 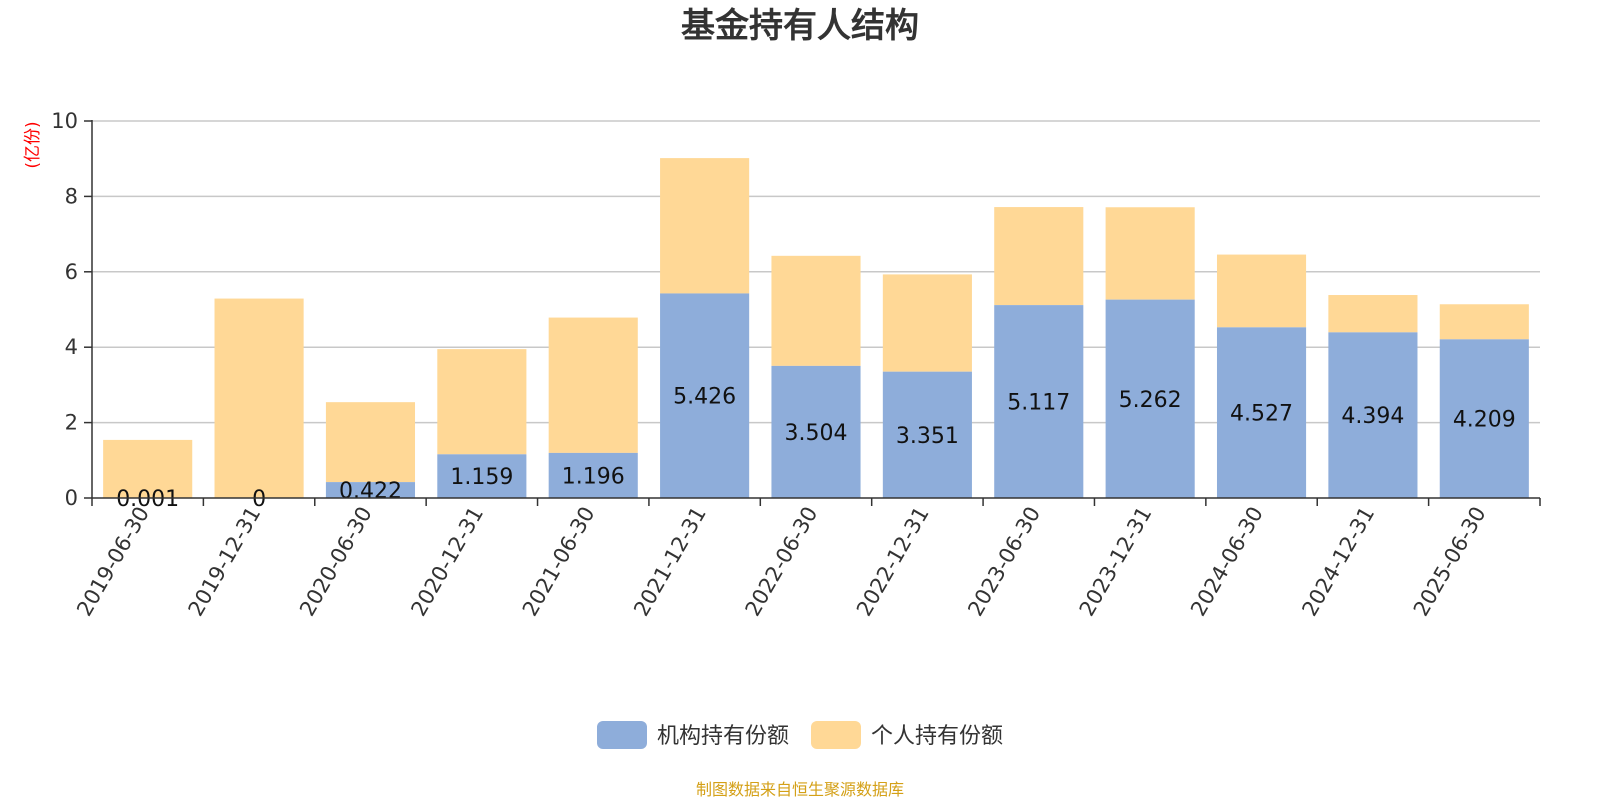 I want to click on data-label-2025-06-30: 4.209, so click(x=1484, y=420).